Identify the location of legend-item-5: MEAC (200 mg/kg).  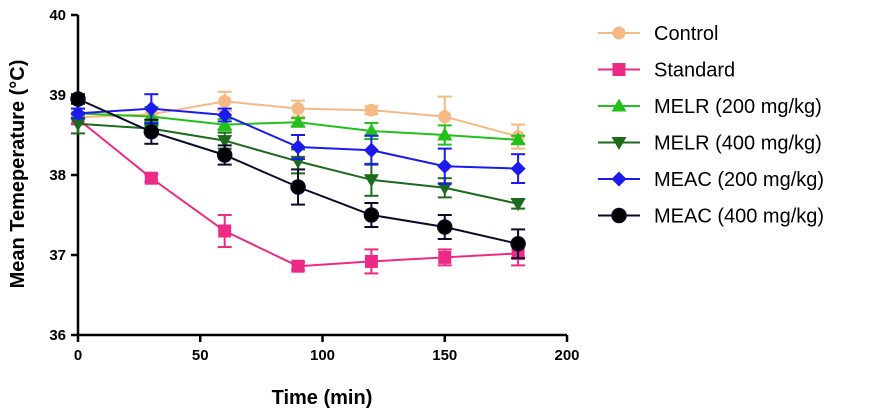
(711, 180).